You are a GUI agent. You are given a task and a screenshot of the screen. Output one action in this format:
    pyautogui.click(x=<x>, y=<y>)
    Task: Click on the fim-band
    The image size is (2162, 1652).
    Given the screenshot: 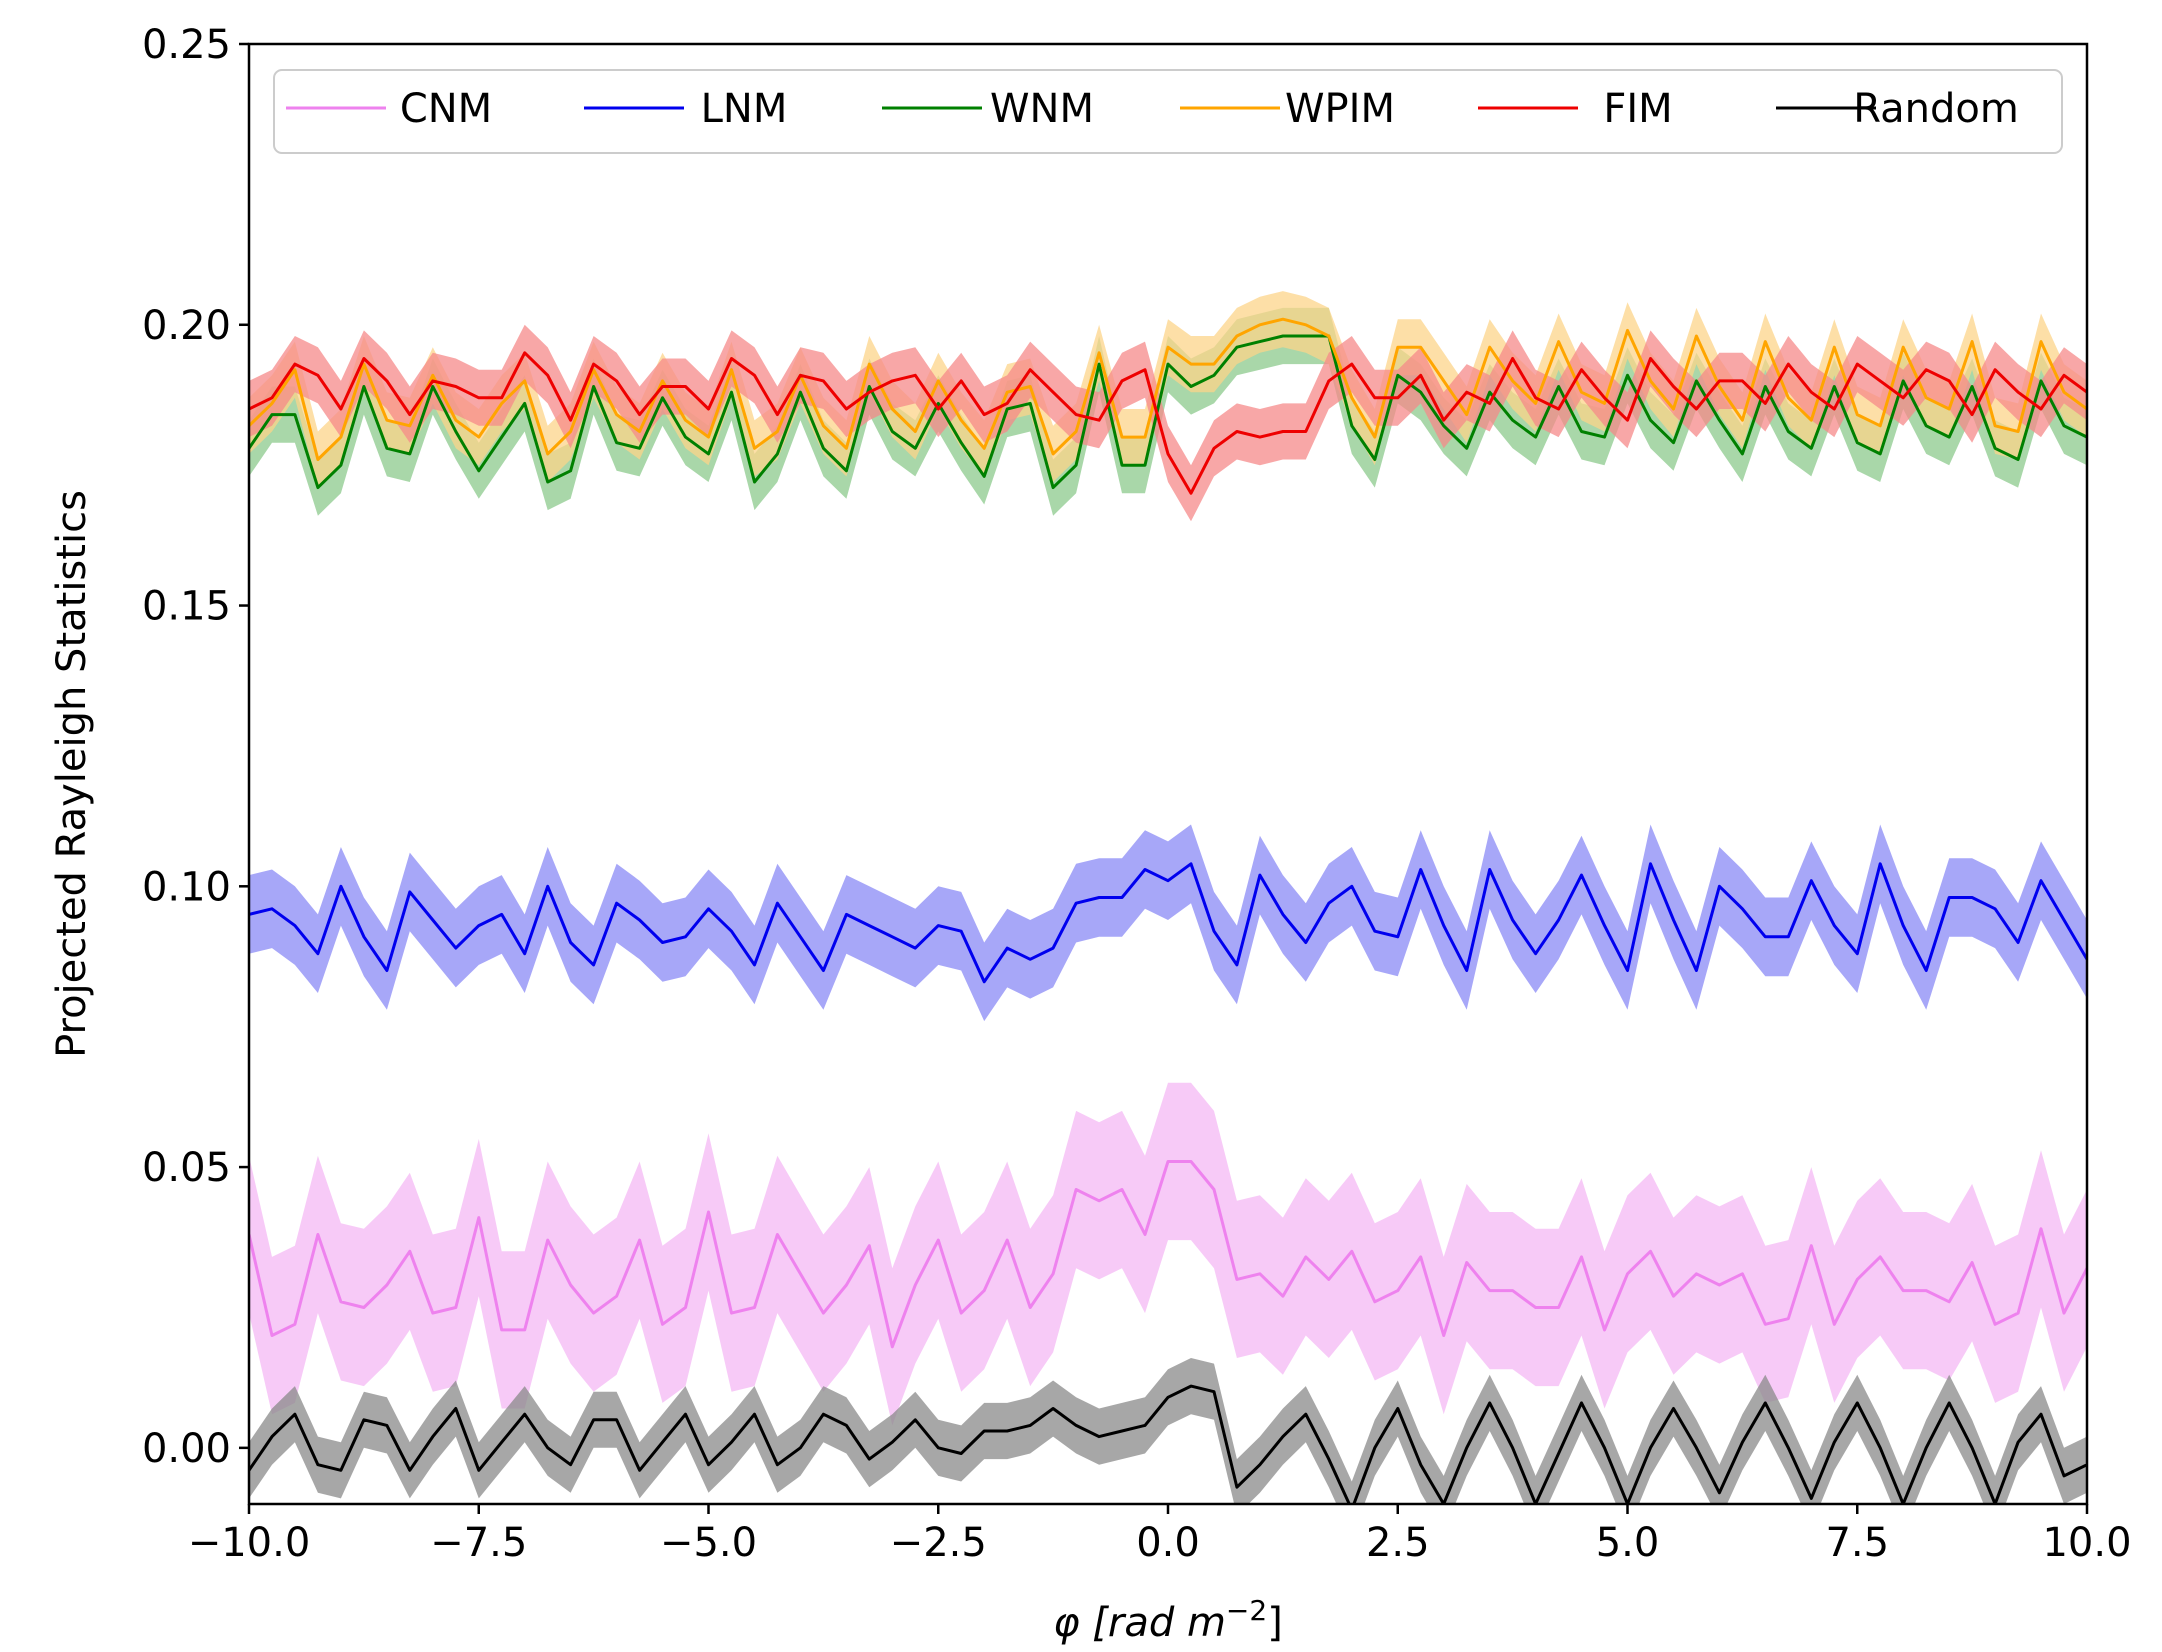 What is the action you would take?
    pyautogui.click(x=1168, y=423)
    